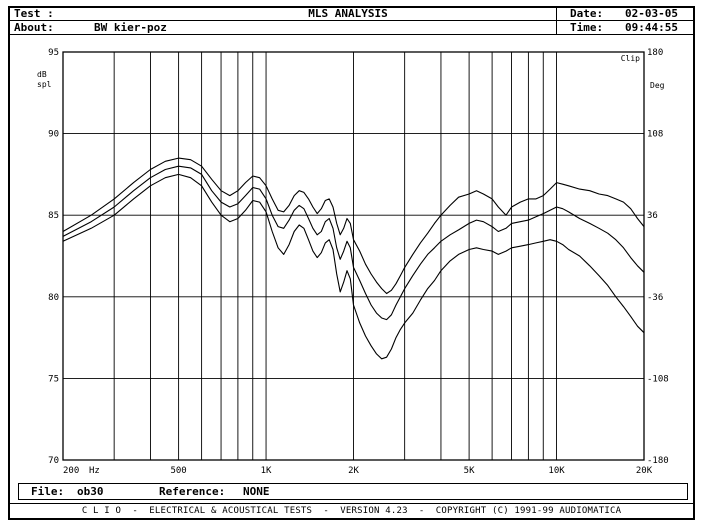  What do you see at coordinates (90, 491) in the screenshot?
I see `file-value: ob30` at bounding box center [90, 491].